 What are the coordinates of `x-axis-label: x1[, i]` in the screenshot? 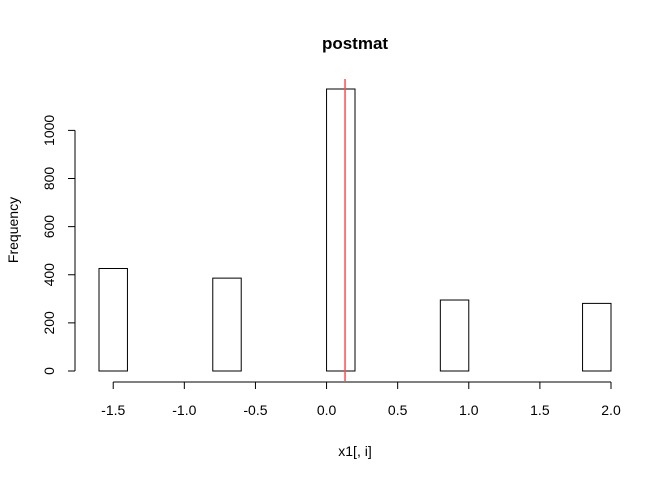 It's located at (354, 451).